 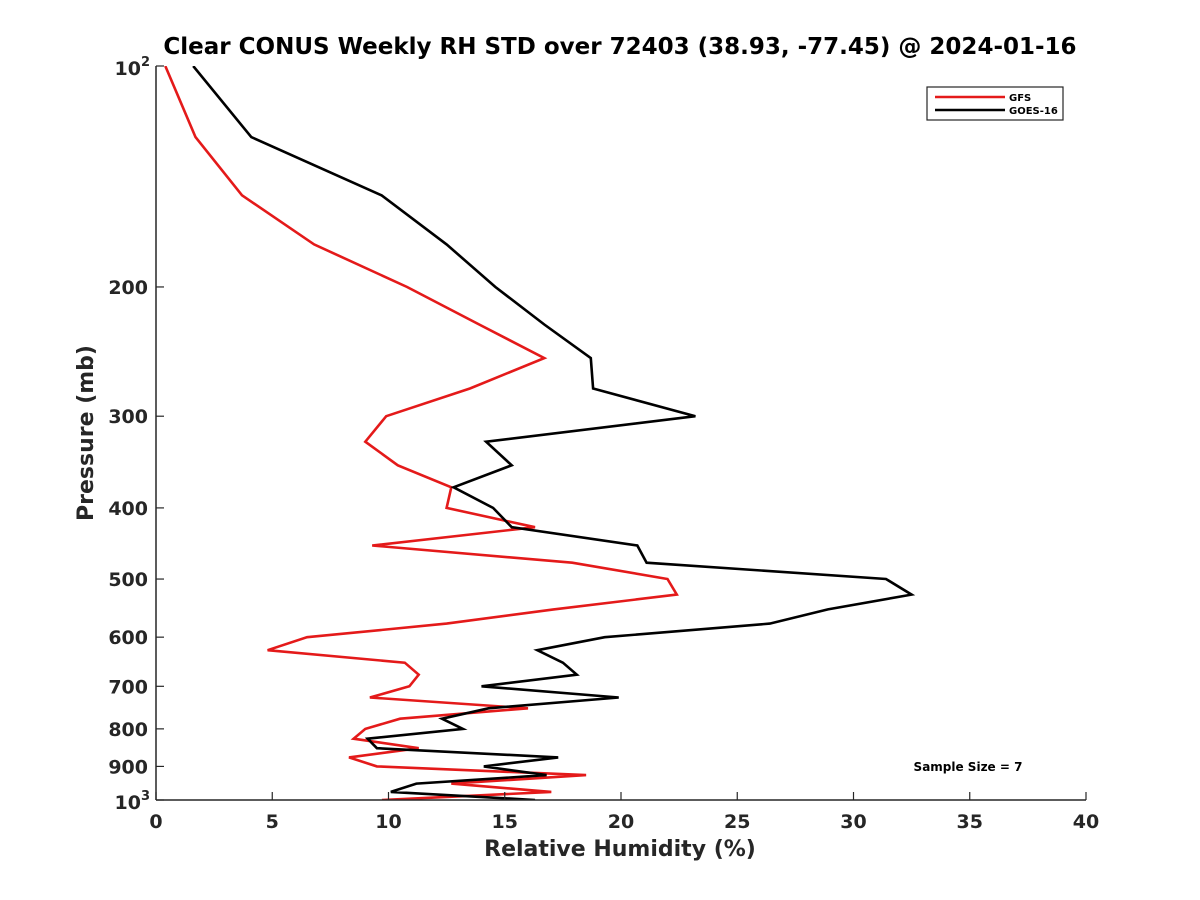 I want to click on x-tick-label: 20, so click(x=621, y=822).